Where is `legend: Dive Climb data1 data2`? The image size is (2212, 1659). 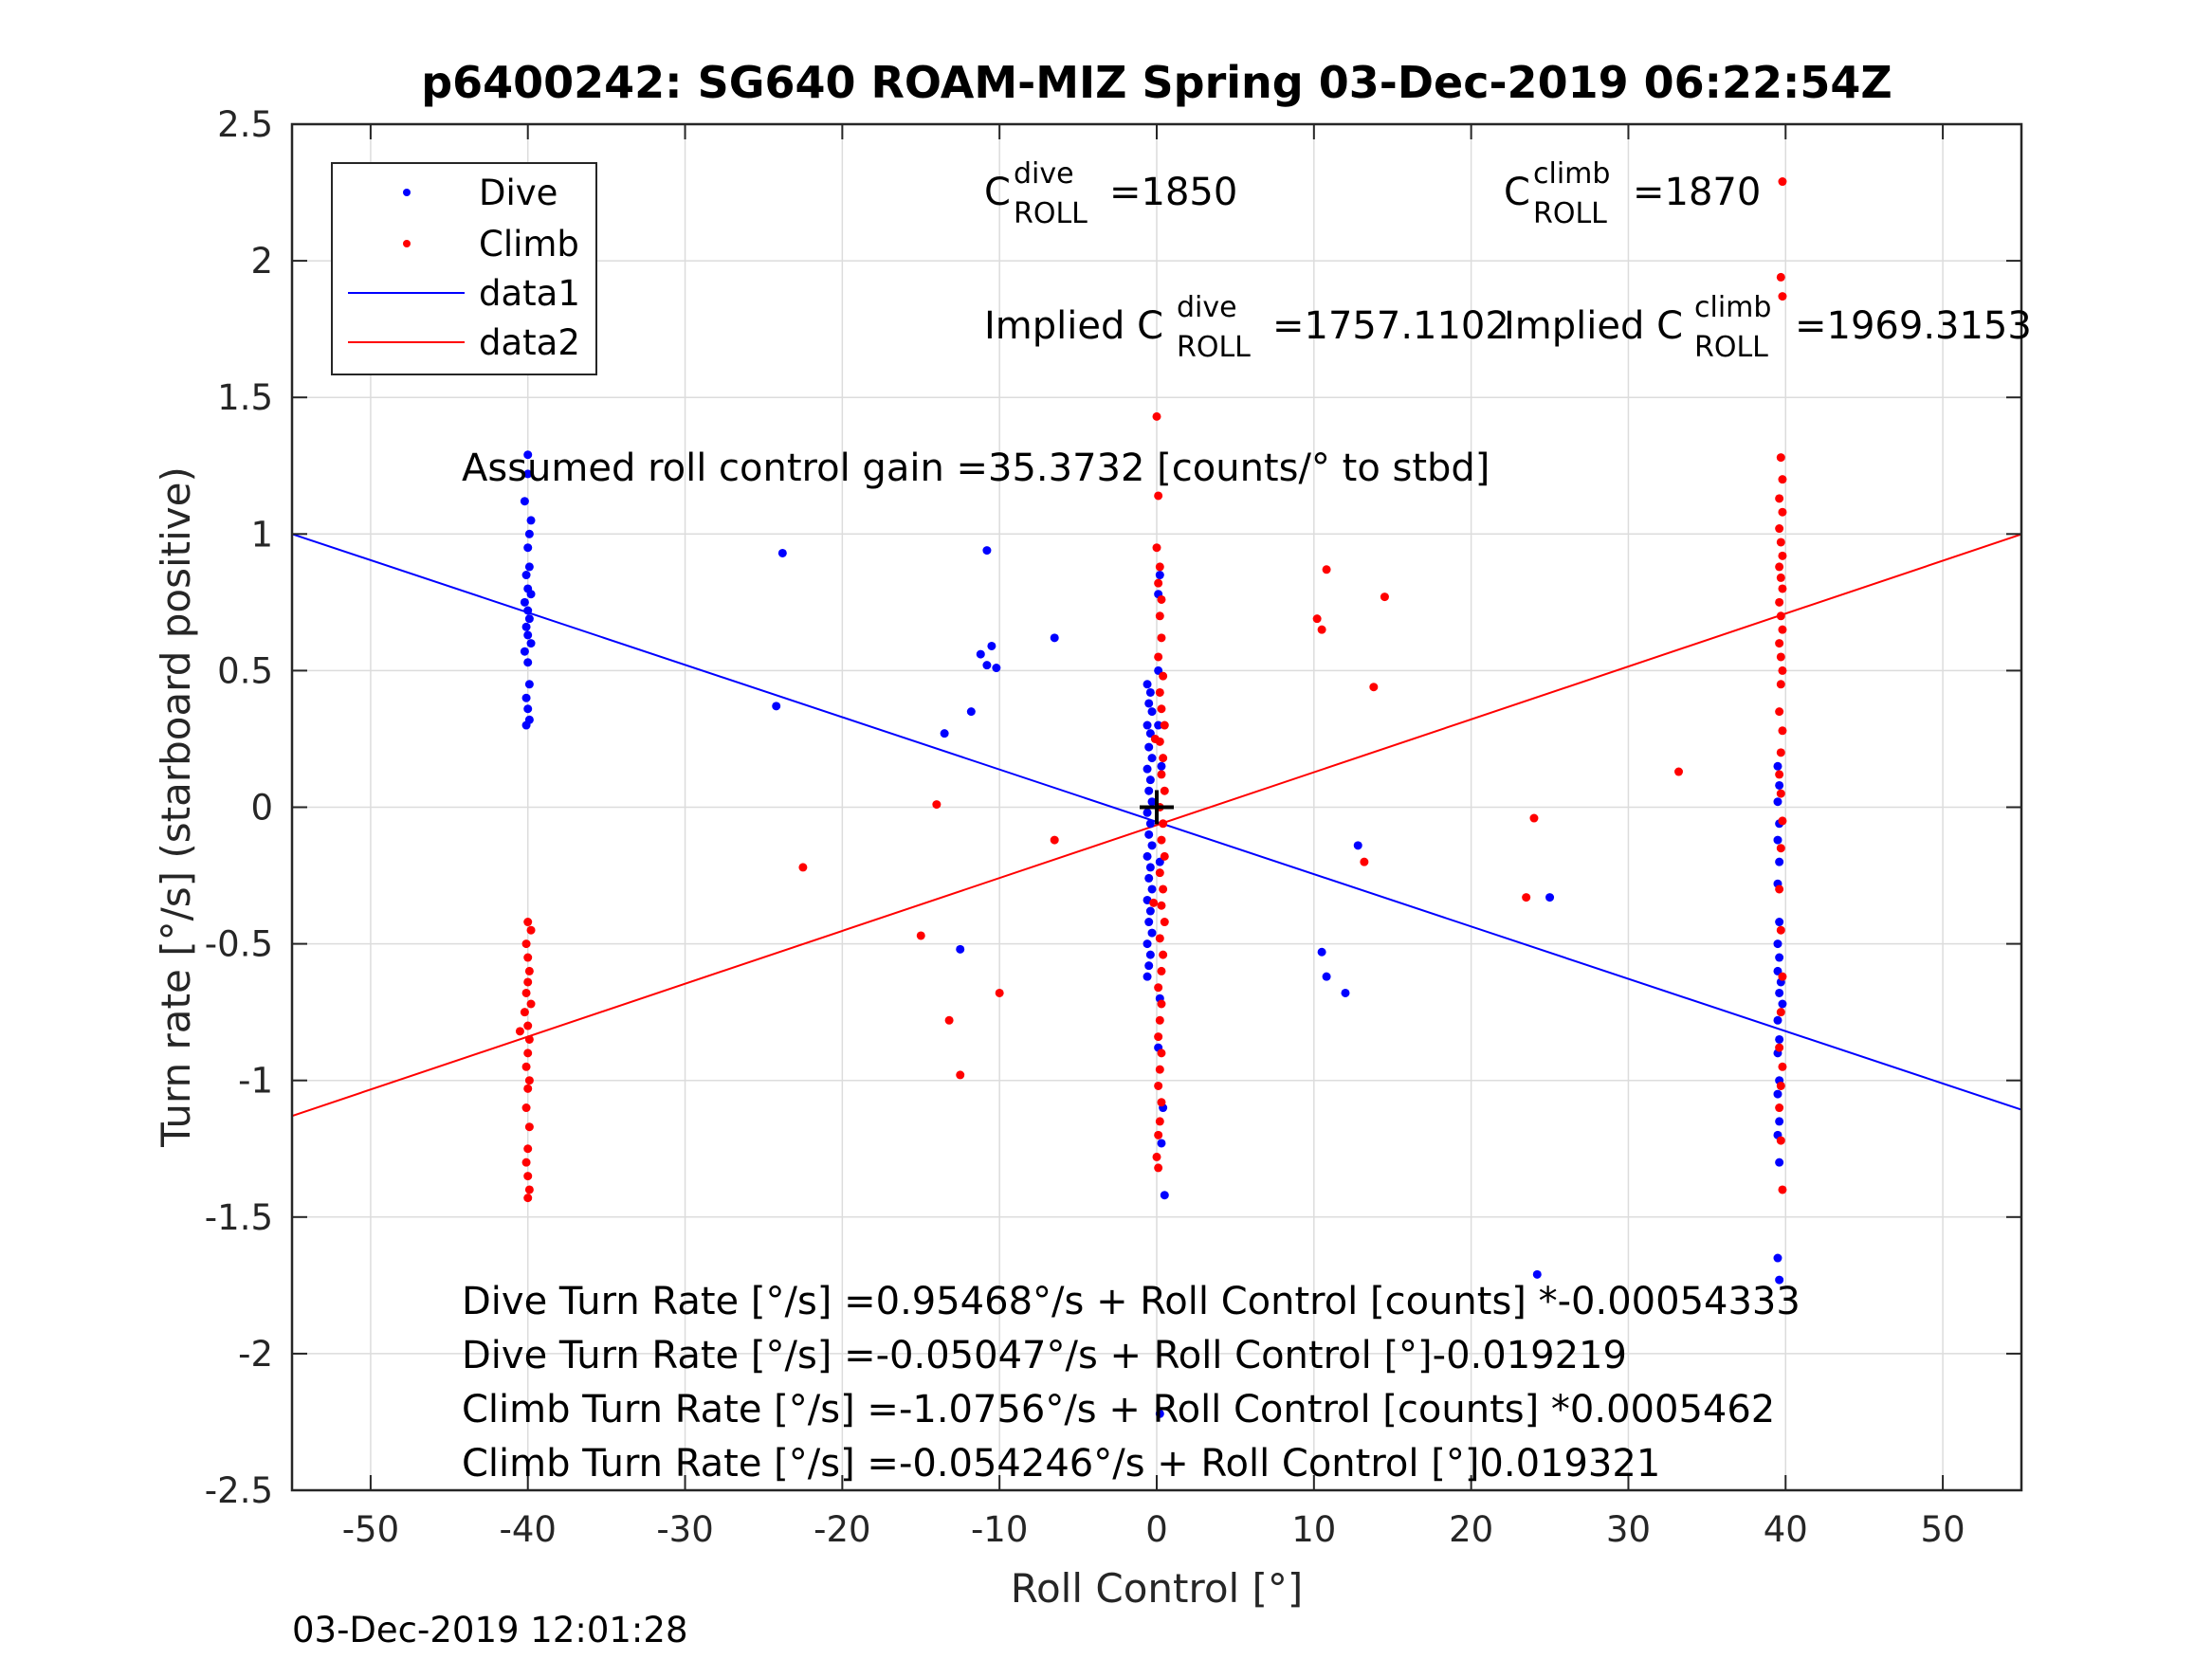
legend: Dive Climb data1 data2 is located at coordinates (464, 268).